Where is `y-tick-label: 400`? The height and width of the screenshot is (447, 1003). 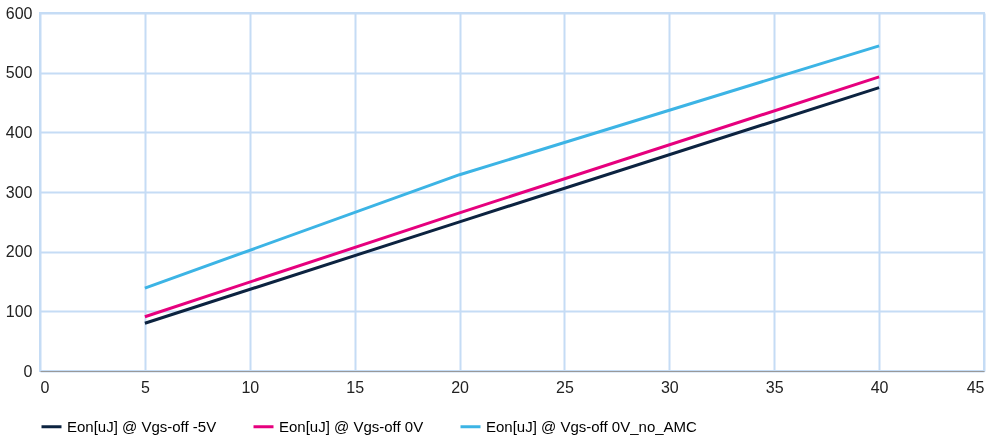
y-tick-label: 400 is located at coordinates (19, 132).